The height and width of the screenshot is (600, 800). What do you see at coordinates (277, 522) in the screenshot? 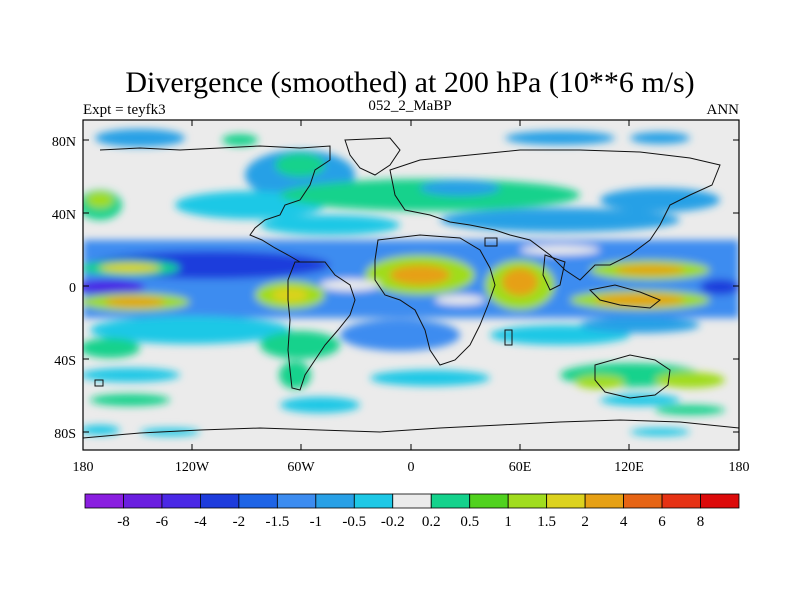
I see `colorbar-label: -1.5` at bounding box center [277, 522].